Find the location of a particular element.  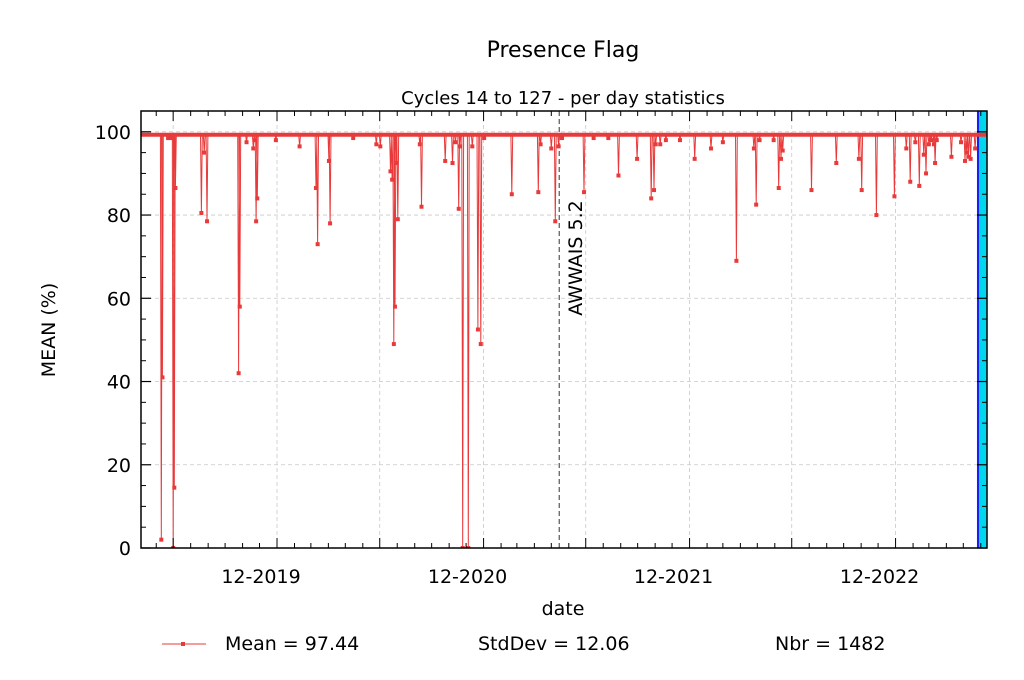

highlight-span is located at coordinates (982, 329).